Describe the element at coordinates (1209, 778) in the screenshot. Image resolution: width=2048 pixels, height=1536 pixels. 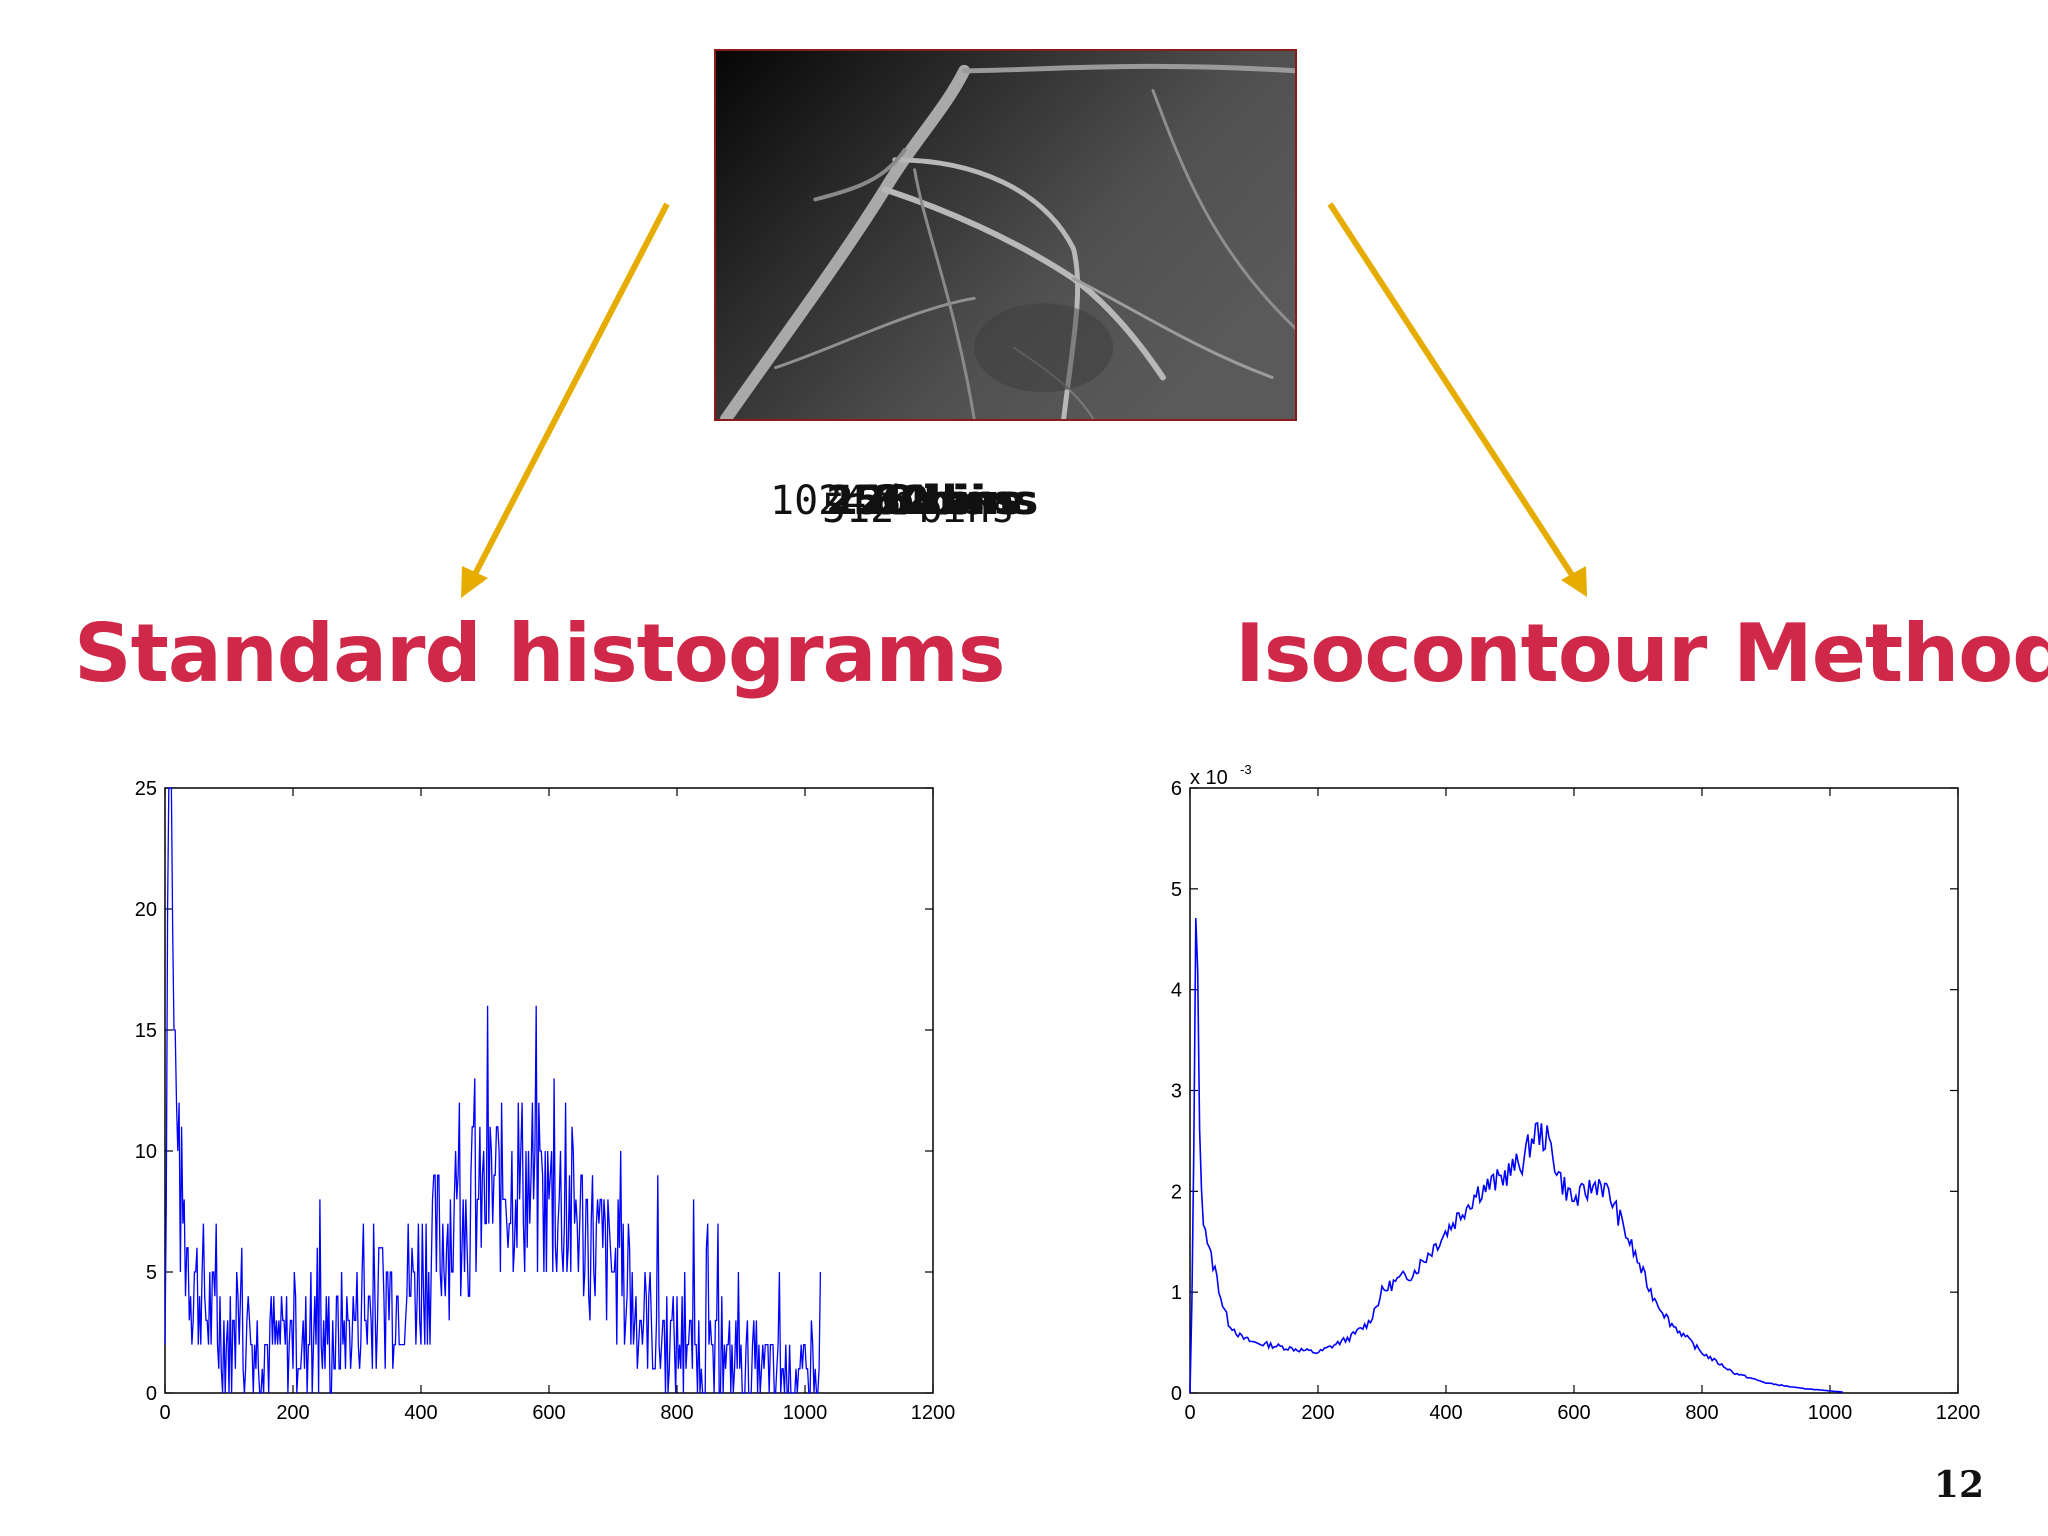
I see `y-scale-label: x 10` at that location.